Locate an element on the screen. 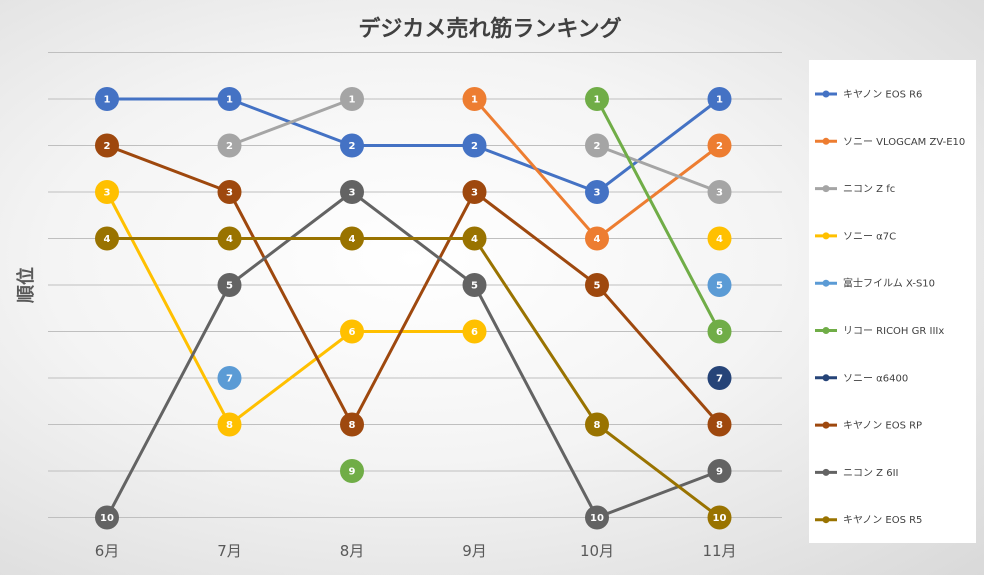  x-tick-label: 11月 is located at coordinates (719, 551).